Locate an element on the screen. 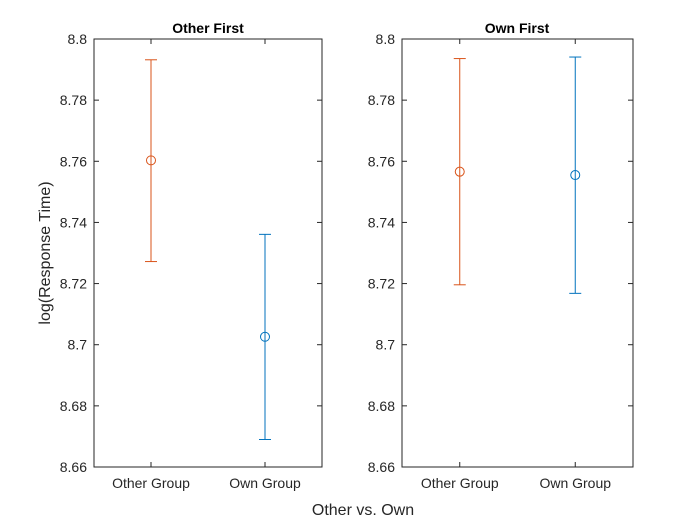  panel-title: Other First is located at coordinates (208, 28).